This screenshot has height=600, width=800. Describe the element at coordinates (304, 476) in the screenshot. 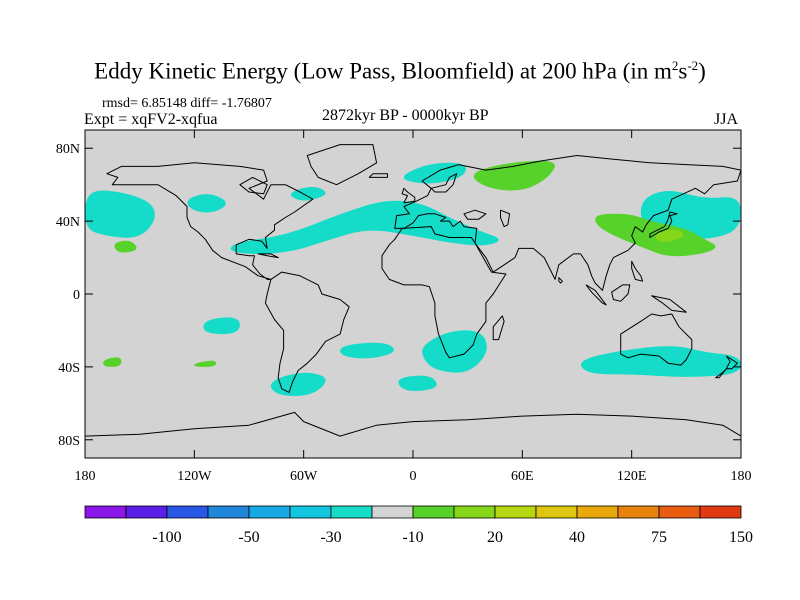

I see `x-tick-label: 60W` at that location.